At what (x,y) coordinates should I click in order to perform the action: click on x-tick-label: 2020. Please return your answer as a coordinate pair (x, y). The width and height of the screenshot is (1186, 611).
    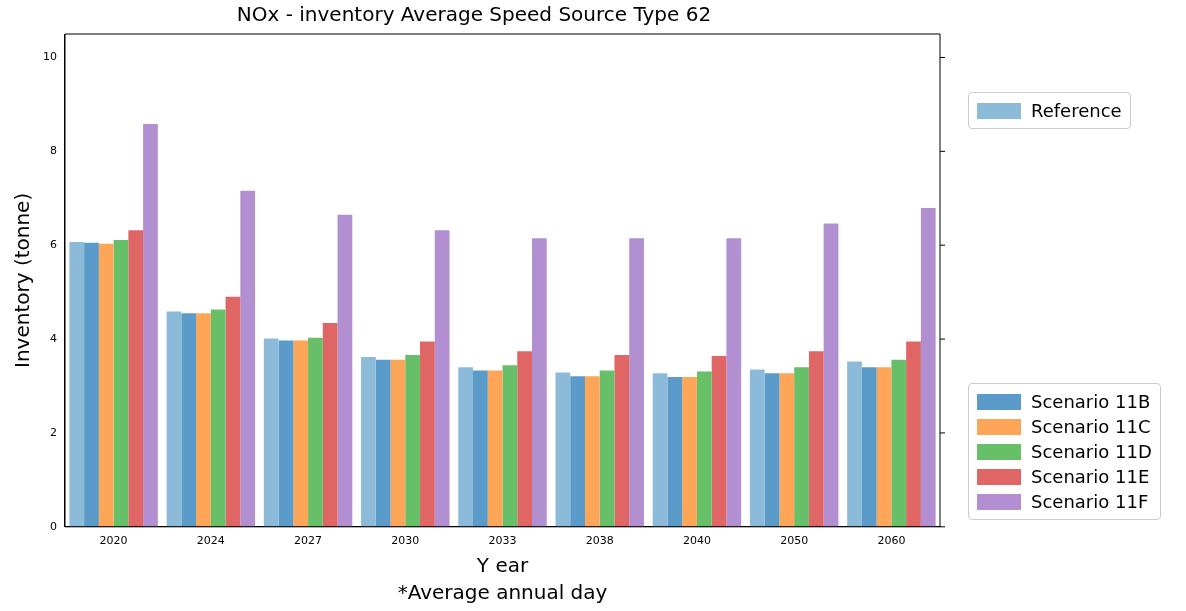
    Looking at the image, I should click on (113, 541).